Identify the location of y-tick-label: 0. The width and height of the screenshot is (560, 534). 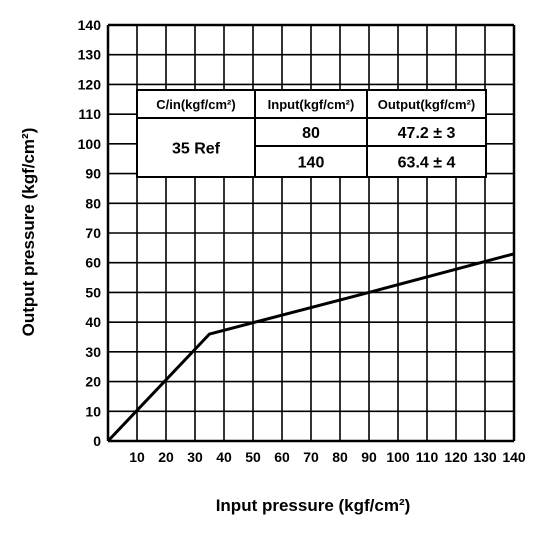
(97, 441).